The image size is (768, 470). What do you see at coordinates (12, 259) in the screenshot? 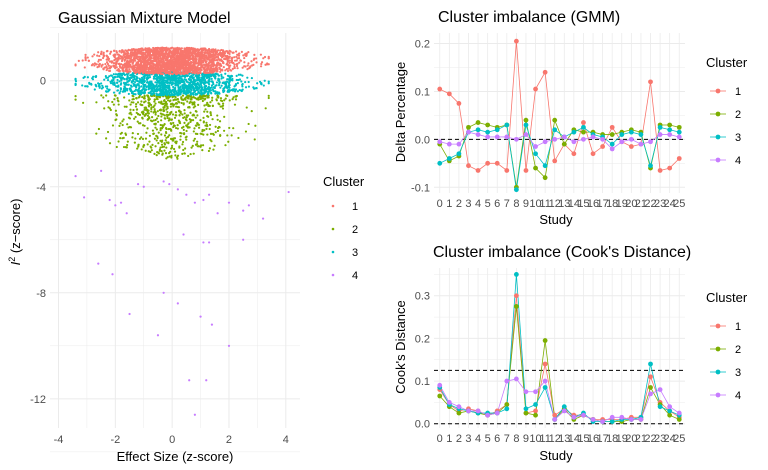
I see `y-axis-label-sup: 2` at bounding box center [12, 259].